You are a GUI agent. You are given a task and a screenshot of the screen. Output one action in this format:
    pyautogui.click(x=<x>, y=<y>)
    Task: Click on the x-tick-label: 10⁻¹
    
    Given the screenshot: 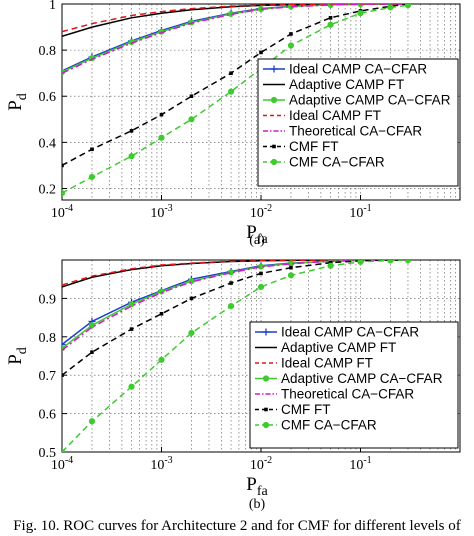 What is the action you would take?
    pyautogui.click(x=360, y=212)
    